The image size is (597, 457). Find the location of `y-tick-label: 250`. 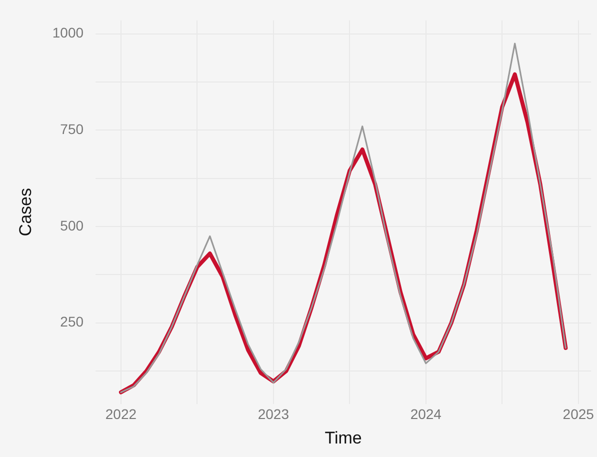

y-tick-label: 250 is located at coordinates (72, 322).